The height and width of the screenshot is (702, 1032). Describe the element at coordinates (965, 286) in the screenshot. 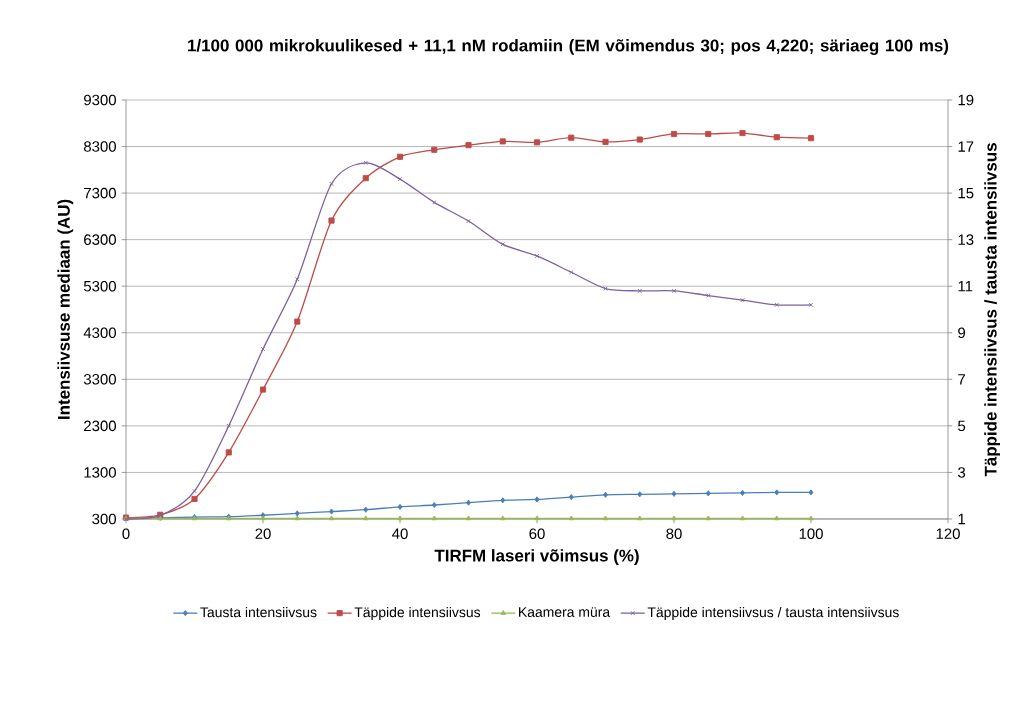

I see `y2-tick-label: 11` at that location.